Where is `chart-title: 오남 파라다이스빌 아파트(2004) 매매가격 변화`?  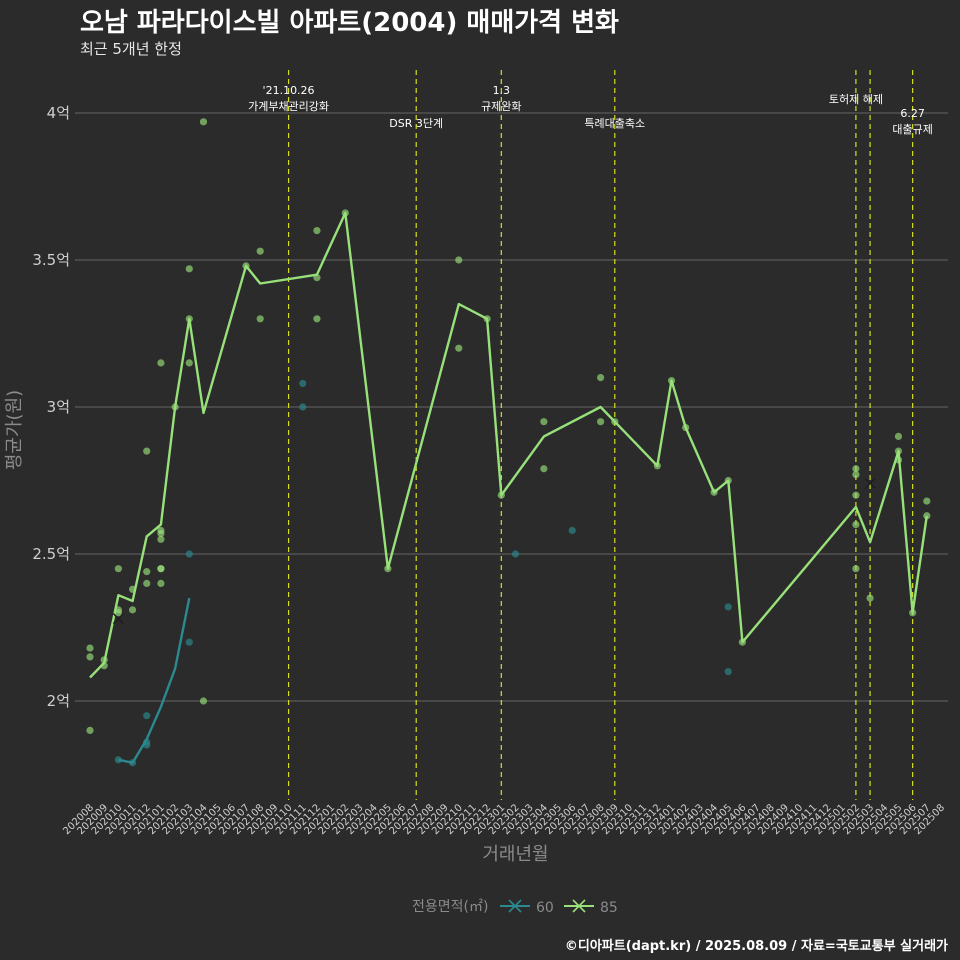 chart-title: 오남 파라다이스빌 아파트(2004) 매매가격 변화 is located at coordinates (349, 23).